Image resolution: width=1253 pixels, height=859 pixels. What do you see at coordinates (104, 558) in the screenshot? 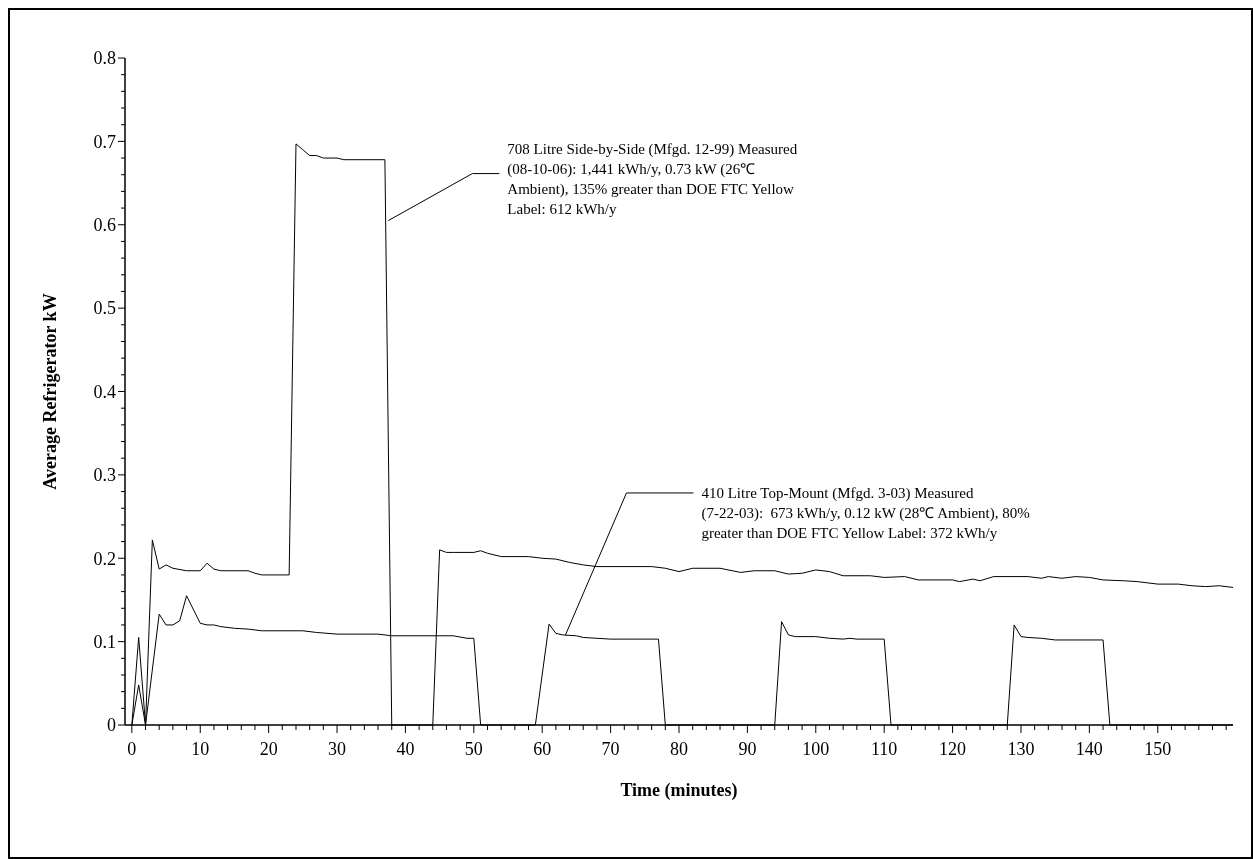
I see `y-tick-label: 0.2` at bounding box center [104, 558].